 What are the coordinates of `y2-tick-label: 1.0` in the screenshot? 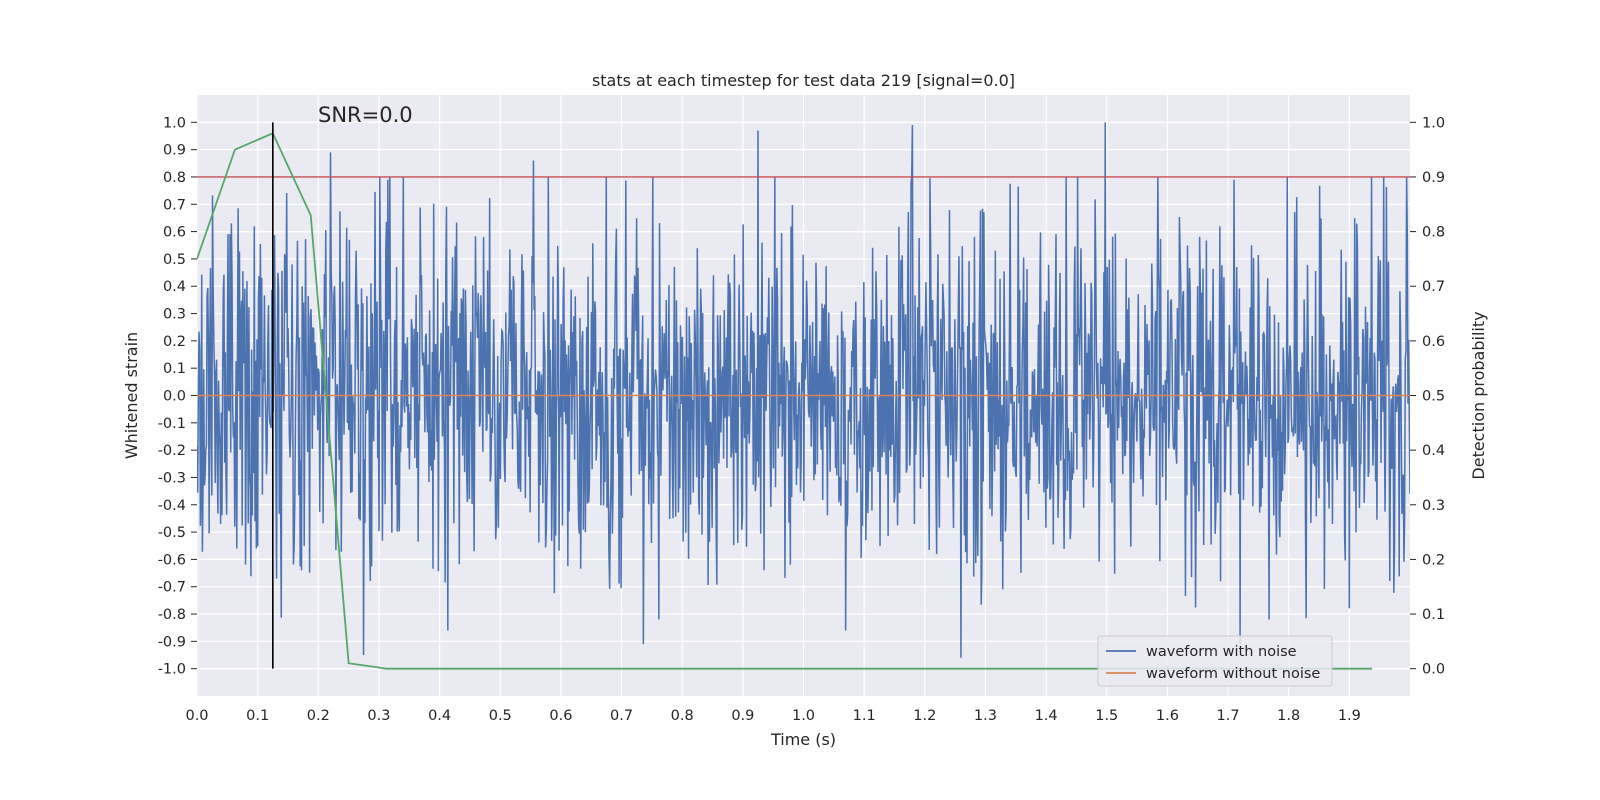 It's located at (1433, 123).